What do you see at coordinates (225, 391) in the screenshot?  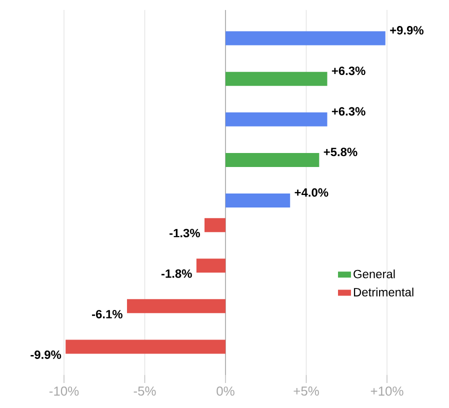 I see `x-tick-label: 0%` at bounding box center [225, 391].